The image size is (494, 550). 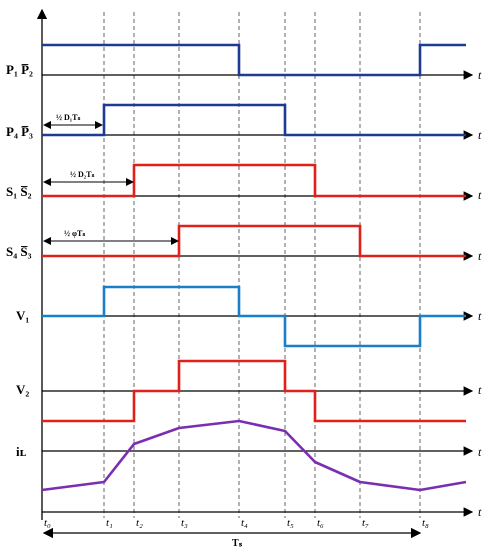 I want to click on tick-label-t1: t₁, so click(x=109, y=523).